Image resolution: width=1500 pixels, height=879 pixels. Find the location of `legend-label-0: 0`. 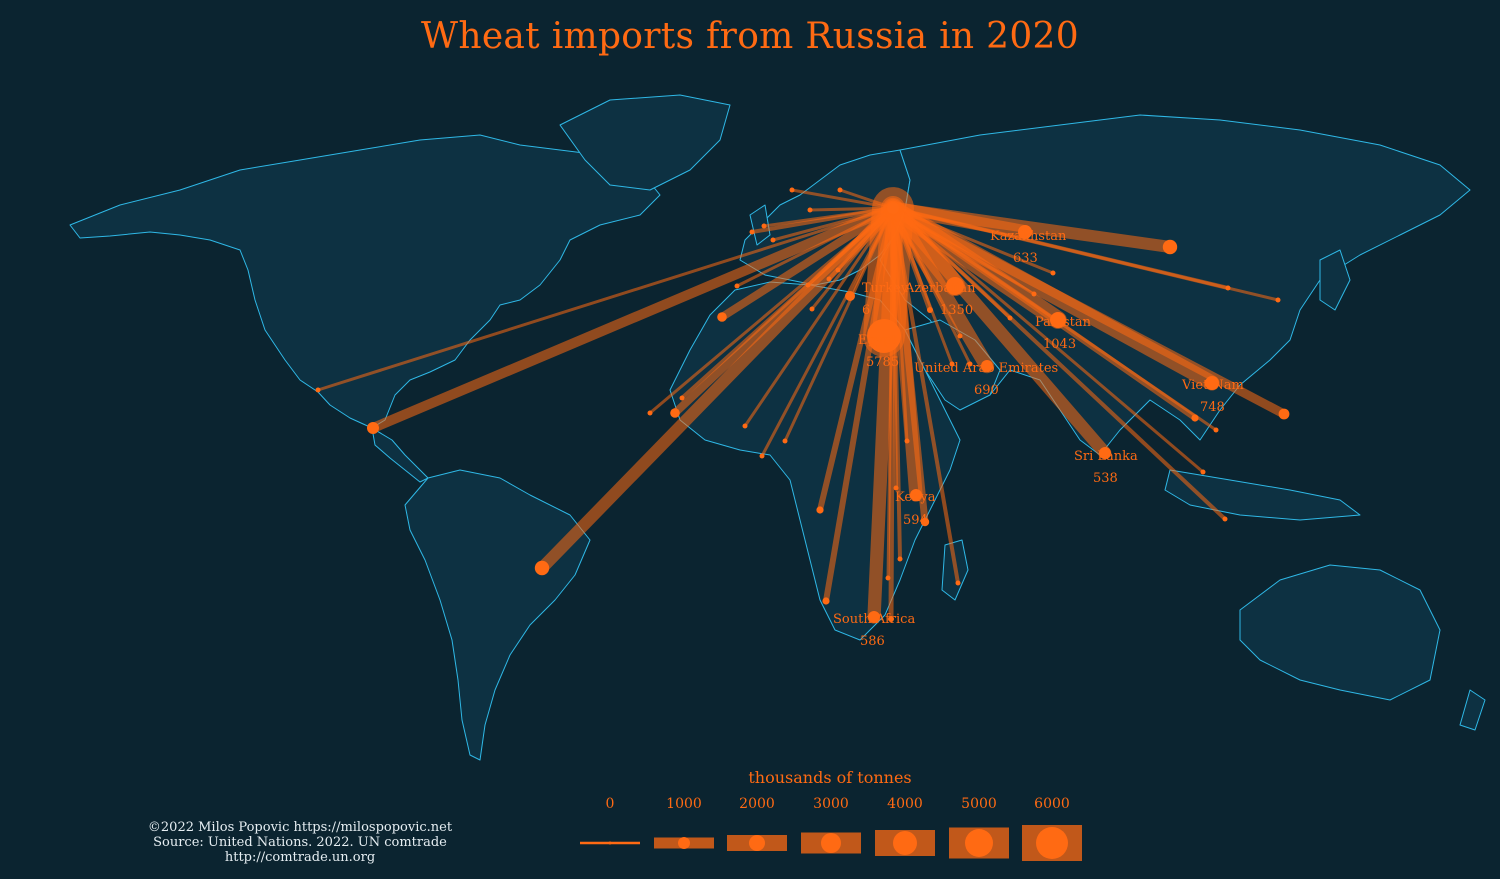

legend-label-0: 0 is located at coordinates (610, 804).